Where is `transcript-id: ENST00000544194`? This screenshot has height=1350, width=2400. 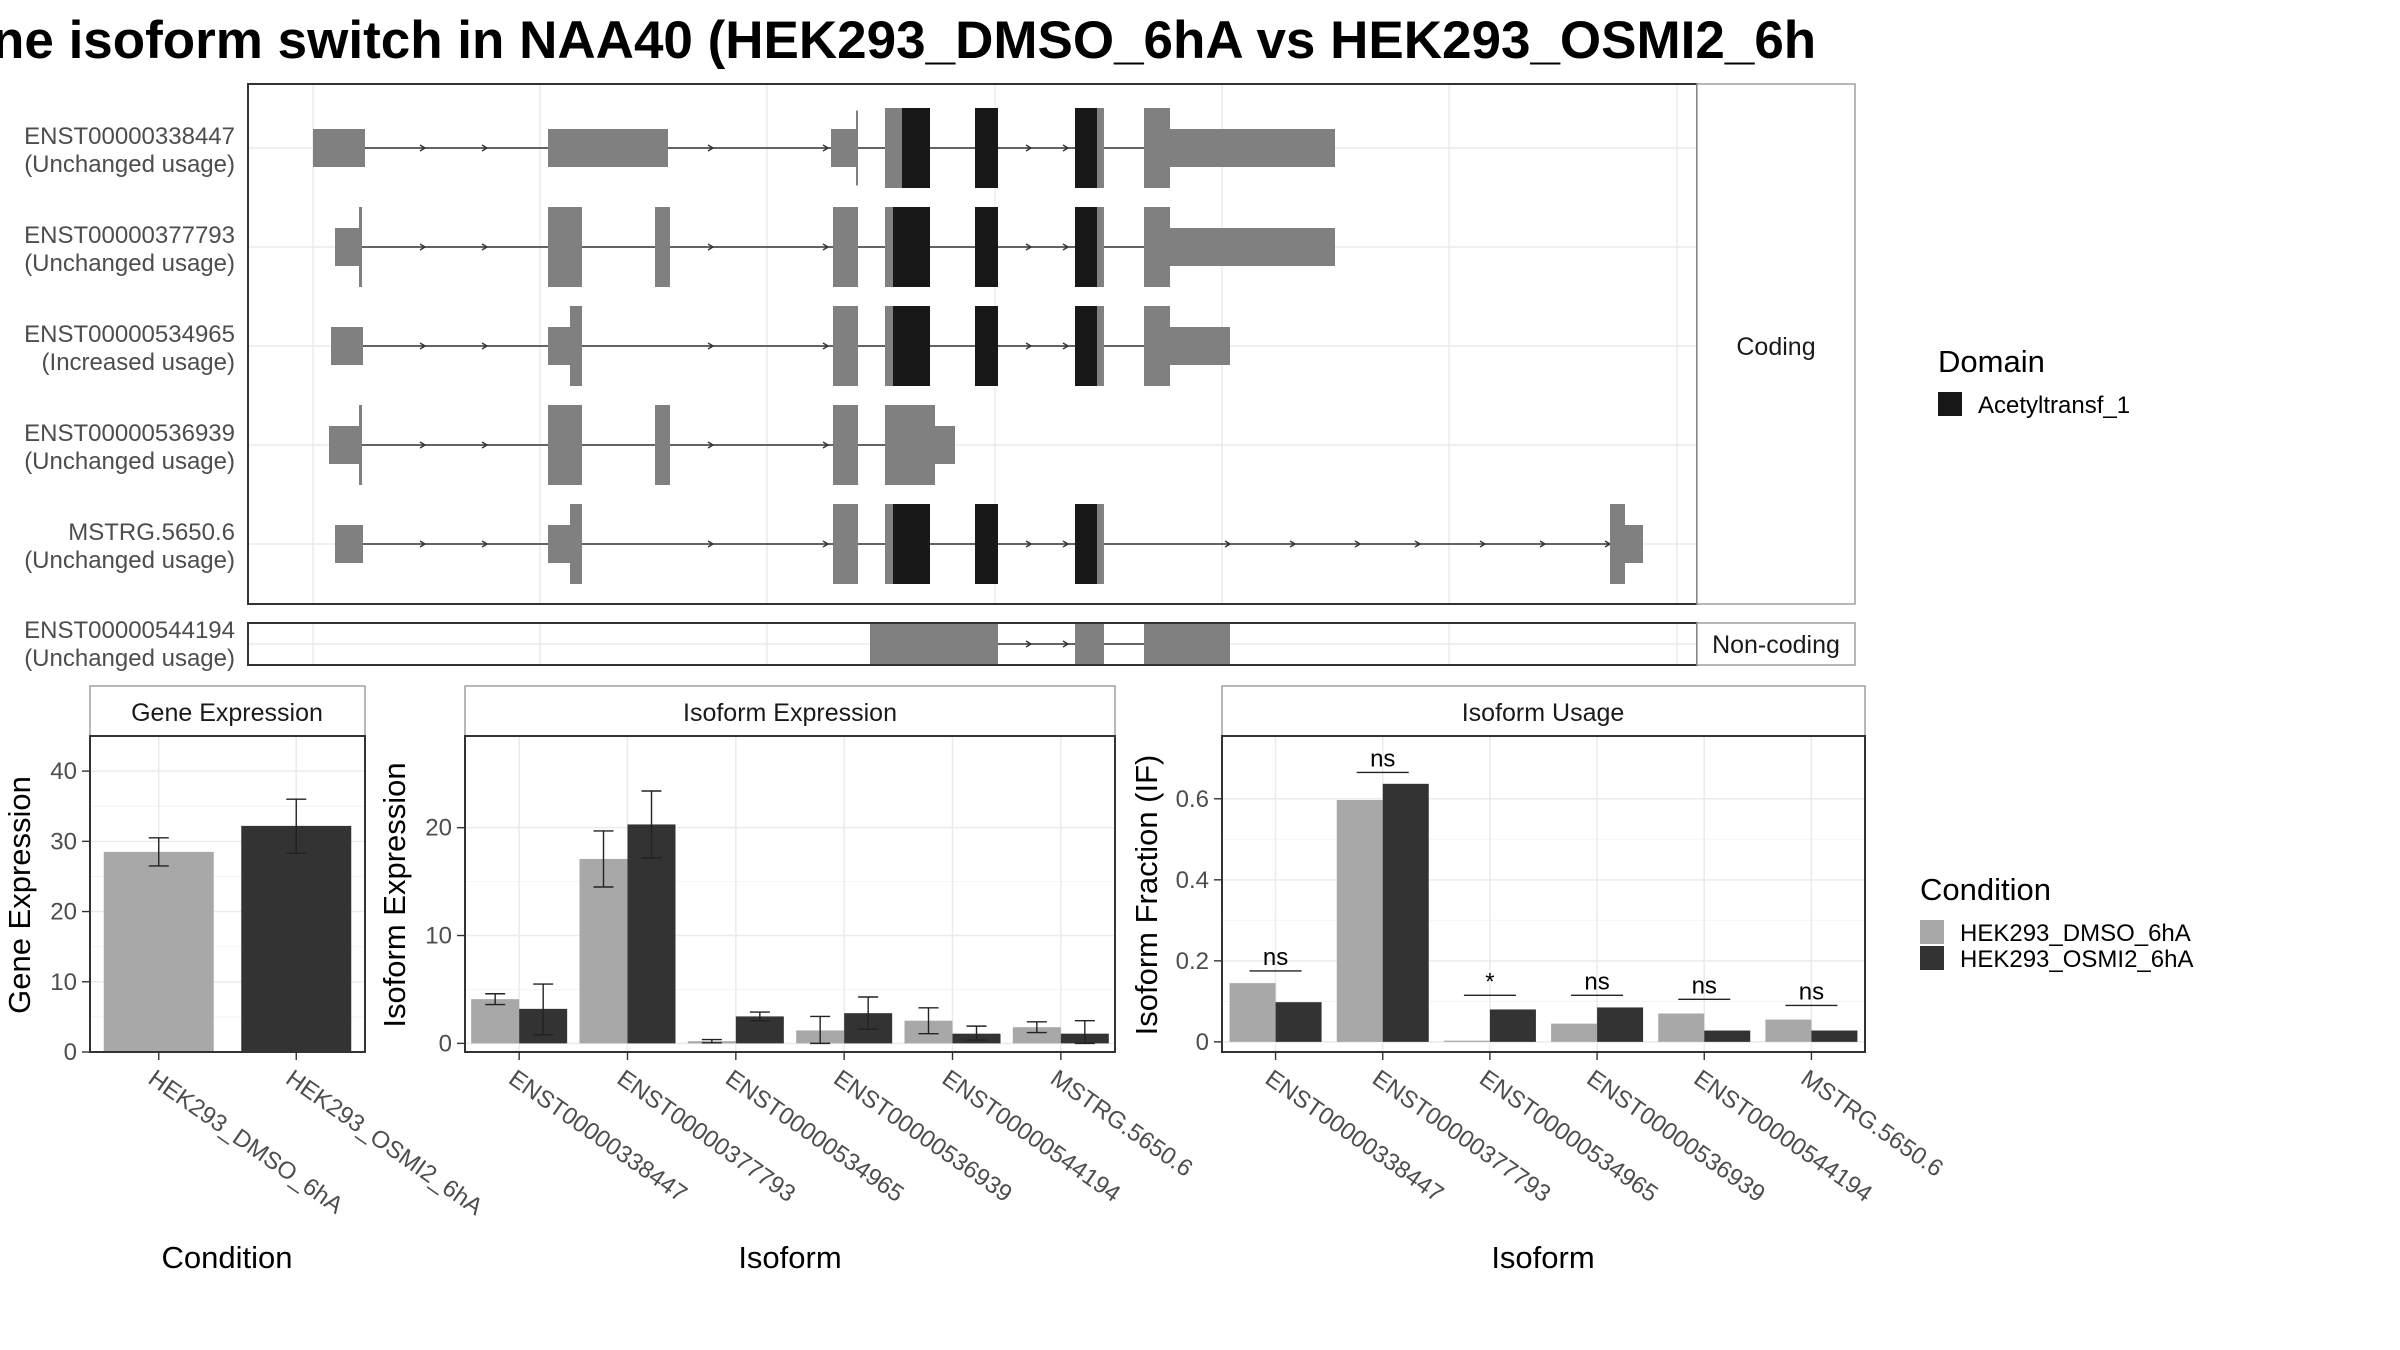
transcript-id: ENST00000544194 is located at coordinates (129, 630).